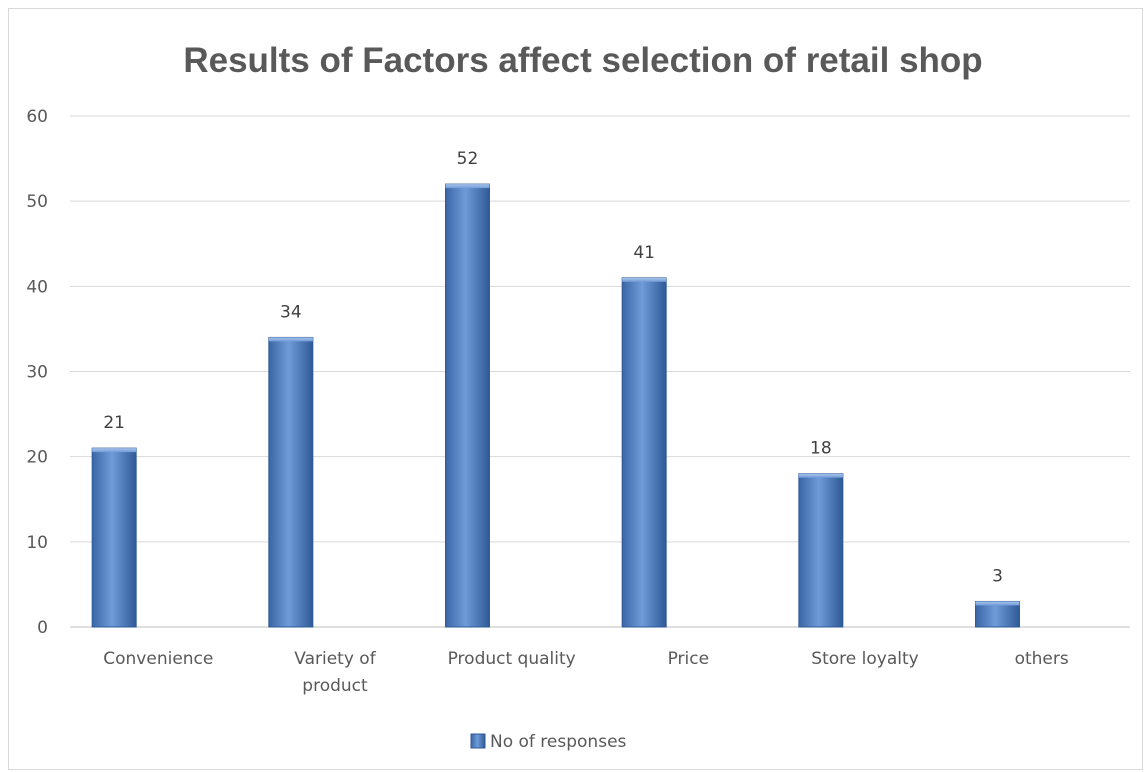  What do you see at coordinates (335, 672) in the screenshot?
I see `x-tick-label: Variety of product` at bounding box center [335, 672].